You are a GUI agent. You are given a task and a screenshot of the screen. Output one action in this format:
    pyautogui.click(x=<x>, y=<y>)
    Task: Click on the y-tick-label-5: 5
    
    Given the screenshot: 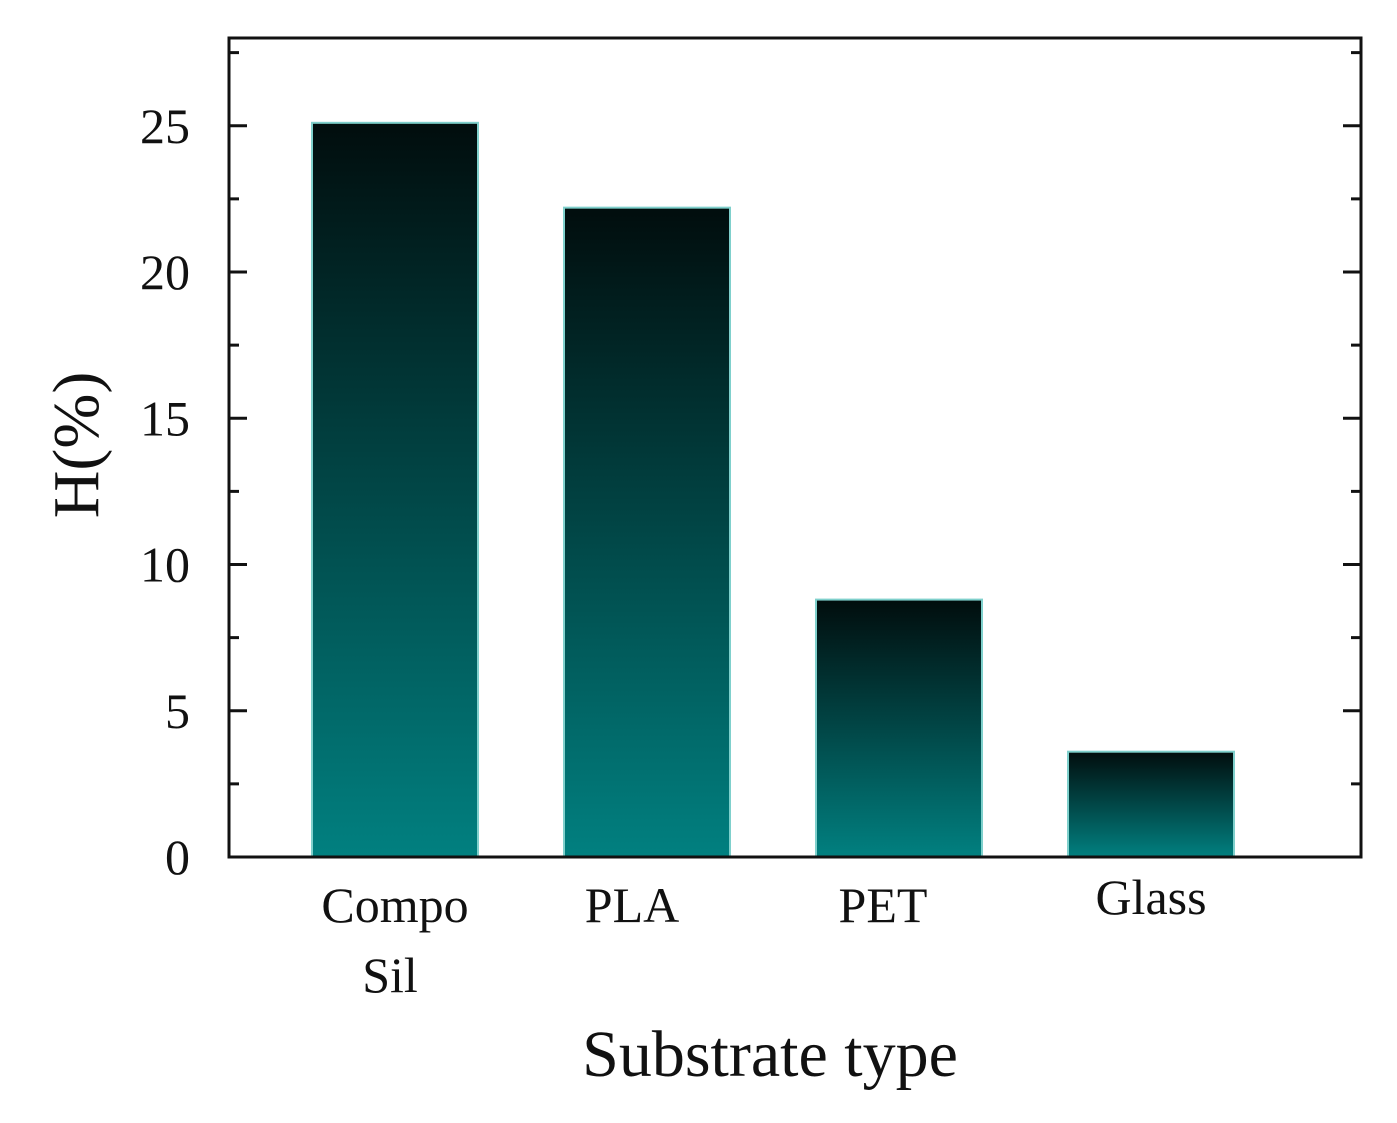 What is the action you would take?
    pyautogui.click(x=177, y=711)
    